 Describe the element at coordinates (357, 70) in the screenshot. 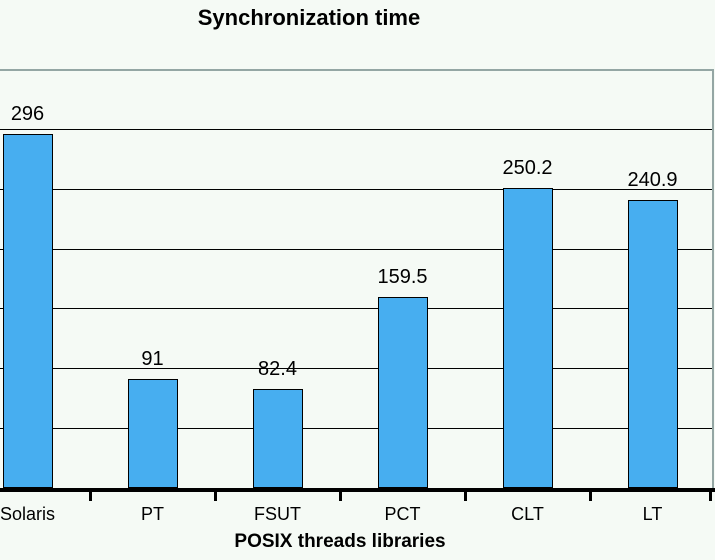

I see `plot-top-border` at that location.